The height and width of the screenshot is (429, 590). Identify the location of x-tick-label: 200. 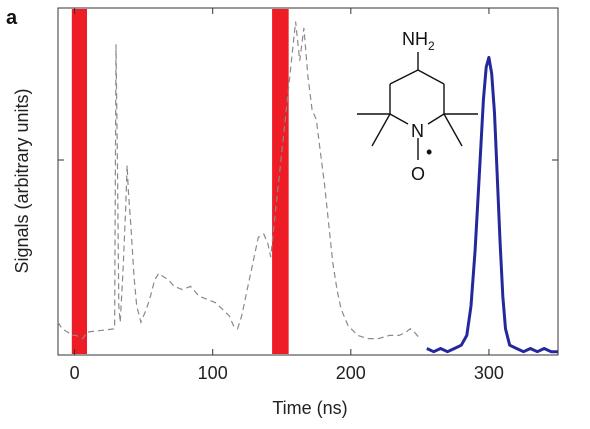
(351, 373).